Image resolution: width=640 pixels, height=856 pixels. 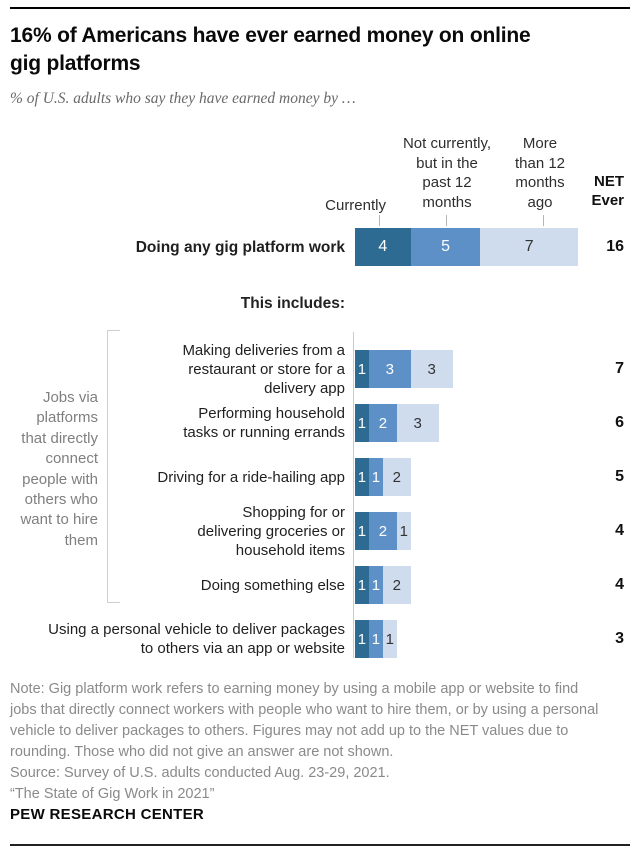 What do you see at coordinates (107, 814) in the screenshot?
I see `brand-label: PEW RESEARCH CENTER` at bounding box center [107, 814].